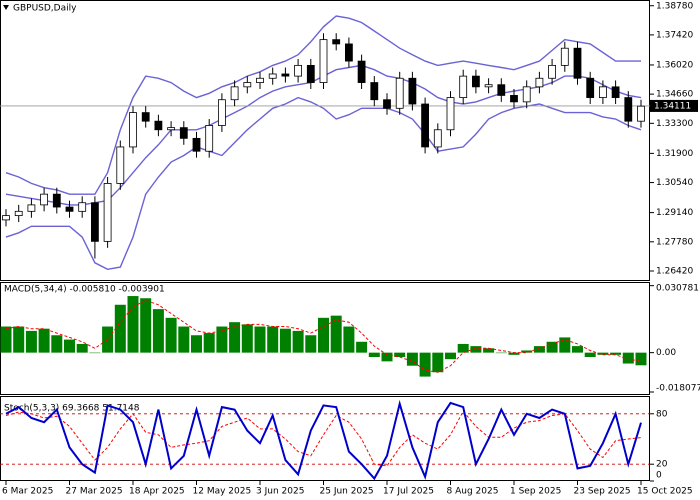  I want to click on y-tick-label: 1.30540, so click(674, 183).